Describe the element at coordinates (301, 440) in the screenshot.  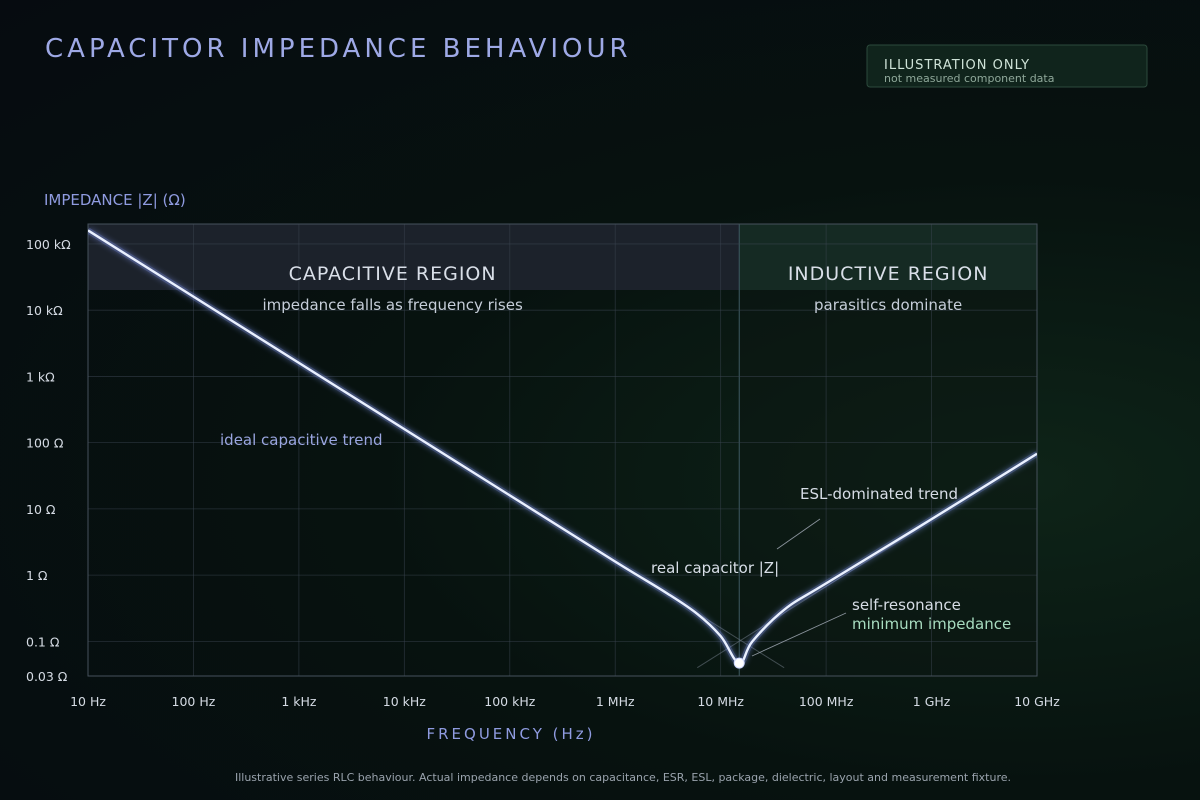
I see `ideal-trend-label: ideal capacitive trend` at that location.